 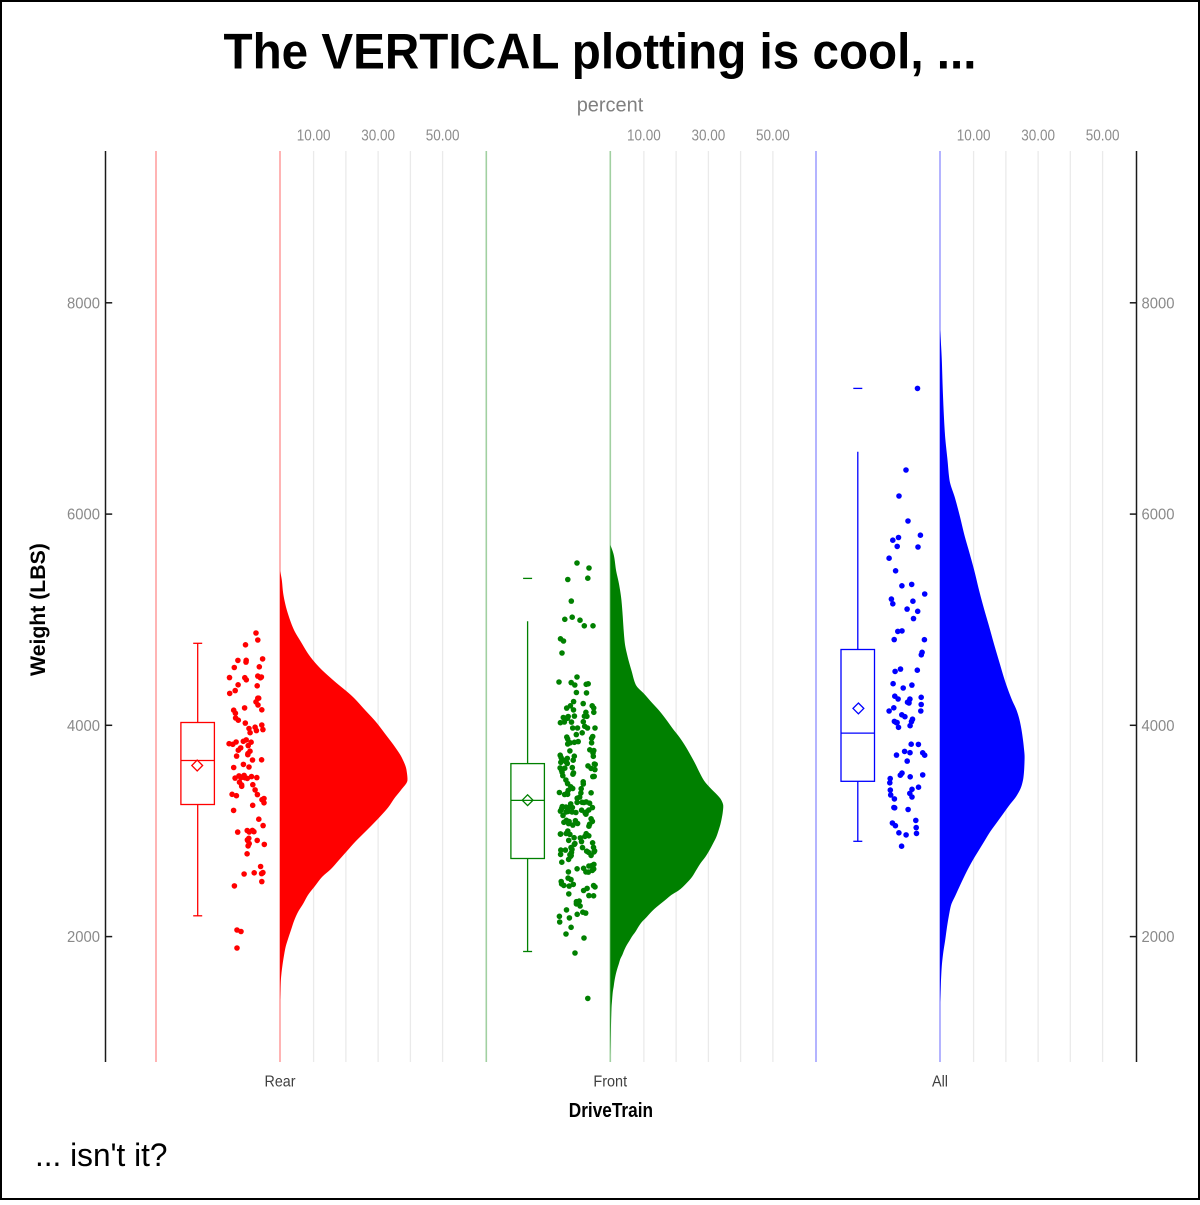 I want to click on svg-text: Weight (LBS), so click(x=38, y=609).